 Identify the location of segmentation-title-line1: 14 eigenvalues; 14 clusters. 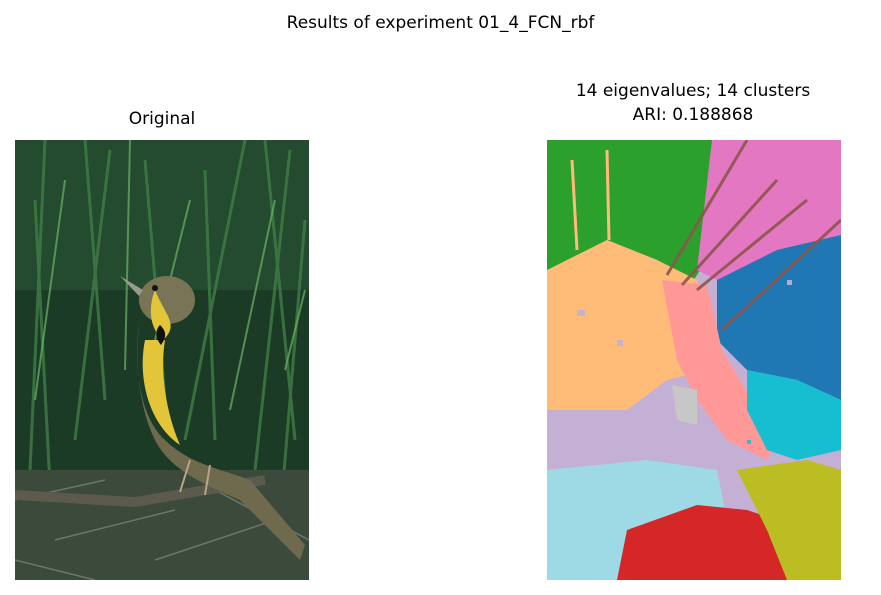
(693, 91).